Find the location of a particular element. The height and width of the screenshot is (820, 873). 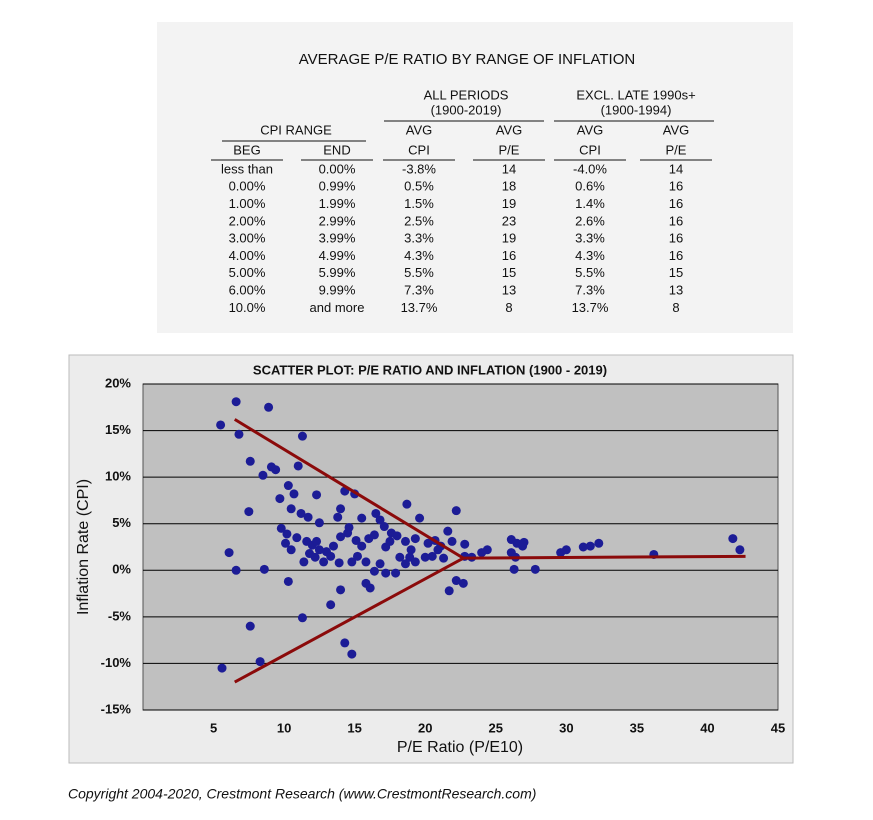

table-cell: 1.00% is located at coordinates (247, 203).